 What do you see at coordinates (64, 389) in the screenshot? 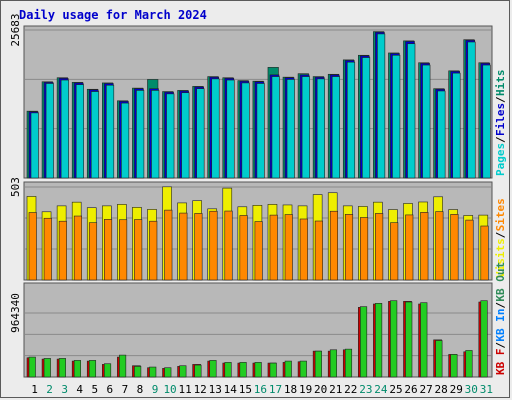
I see `day-label-3: 3` at bounding box center [64, 389].